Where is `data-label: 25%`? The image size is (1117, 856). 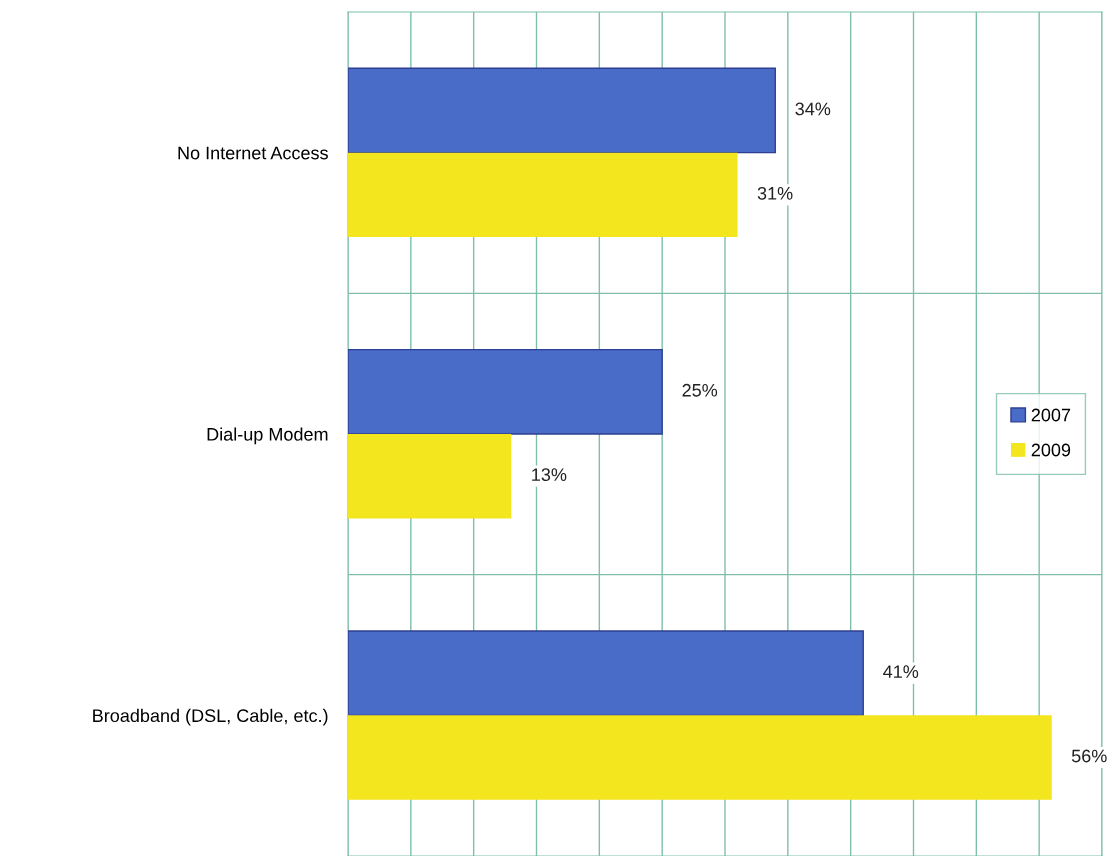
data-label: 25% is located at coordinates (700, 390).